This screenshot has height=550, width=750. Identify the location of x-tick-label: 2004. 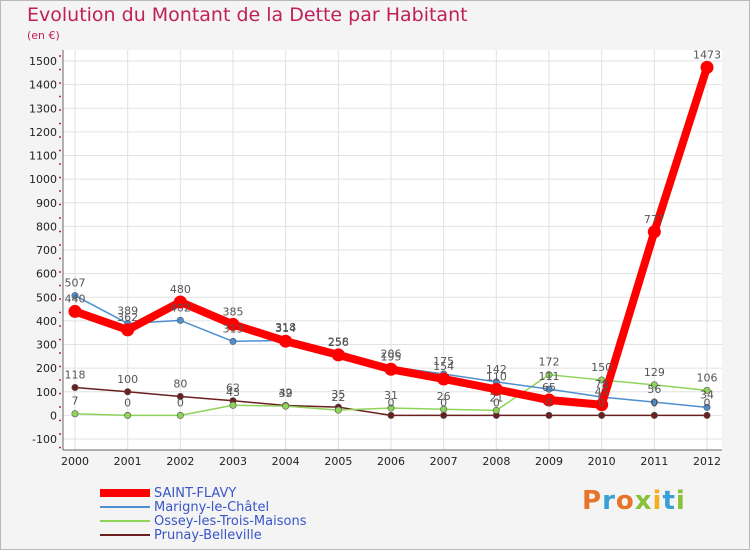
(286, 461).